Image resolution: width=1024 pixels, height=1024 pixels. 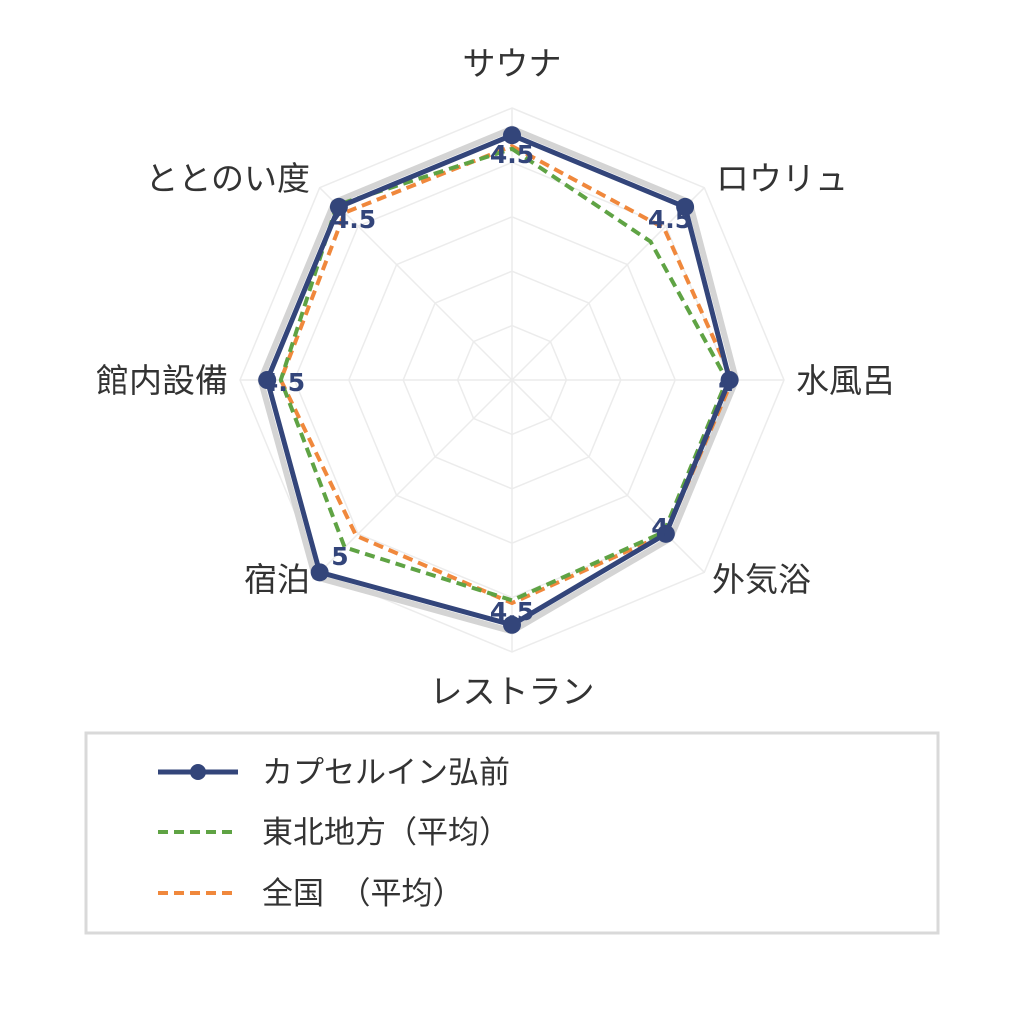 I want to click on legend-item-tohoku-average: 東北地方（平均）, so click(x=334, y=833).